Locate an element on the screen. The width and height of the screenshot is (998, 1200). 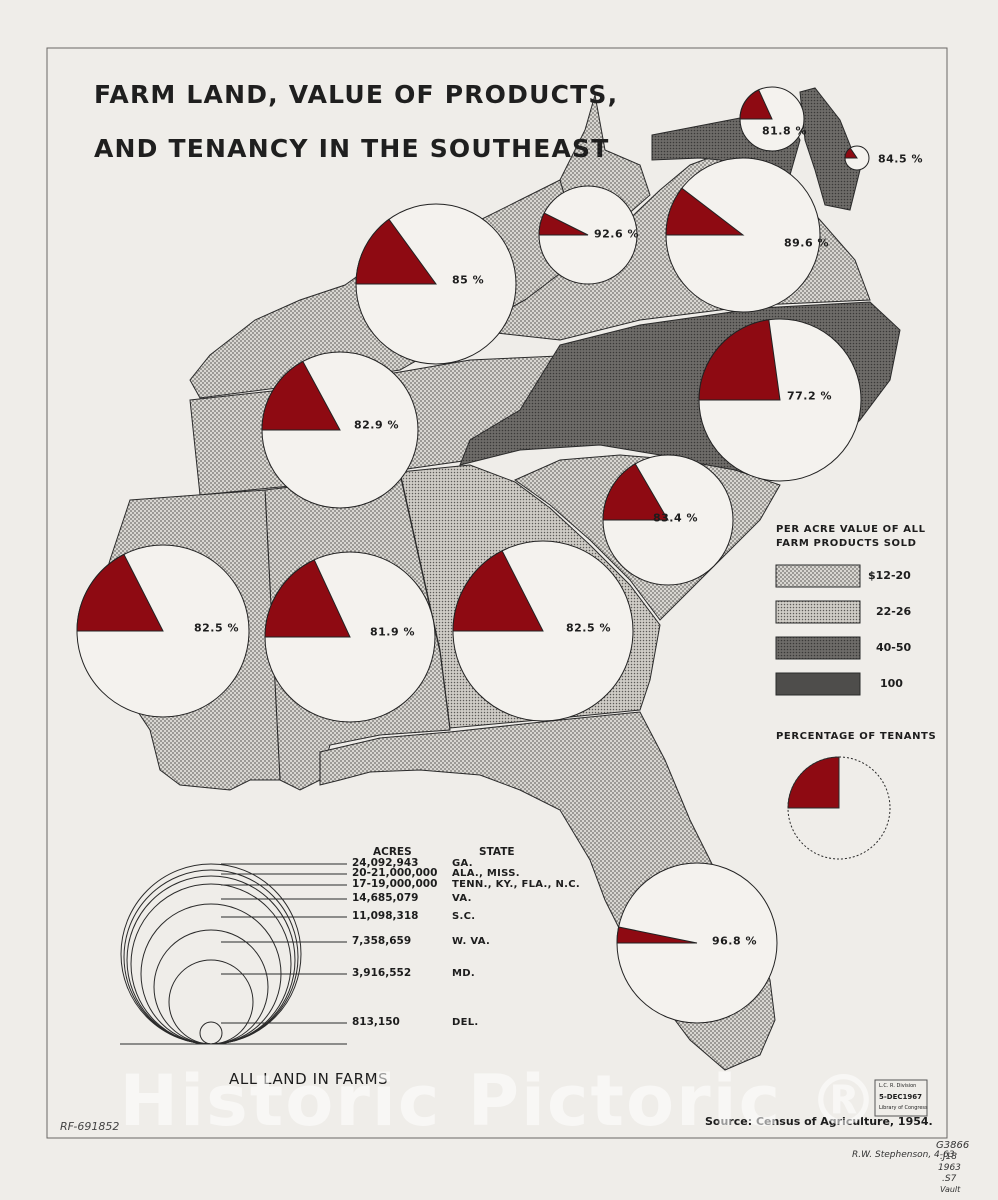
acres-value: 11,098,318 is located at coordinates (385, 916).